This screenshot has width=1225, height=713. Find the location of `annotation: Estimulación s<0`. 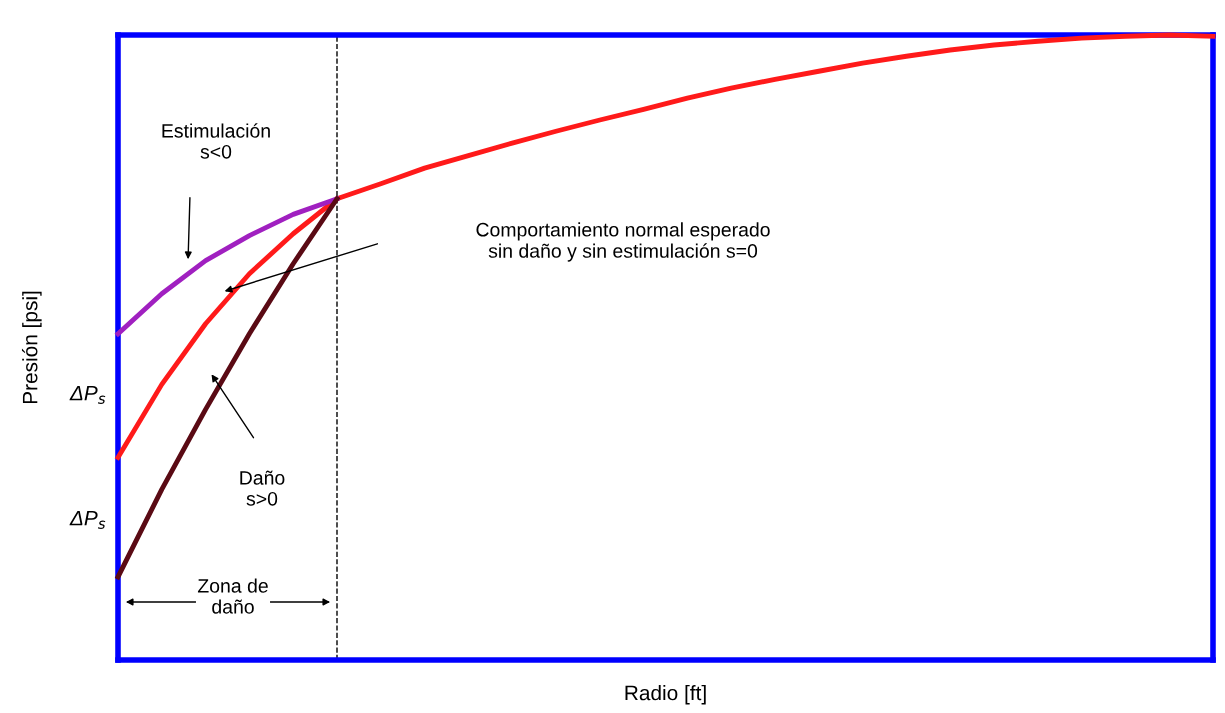

annotation: Estimulación s<0 is located at coordinates (216, 141).